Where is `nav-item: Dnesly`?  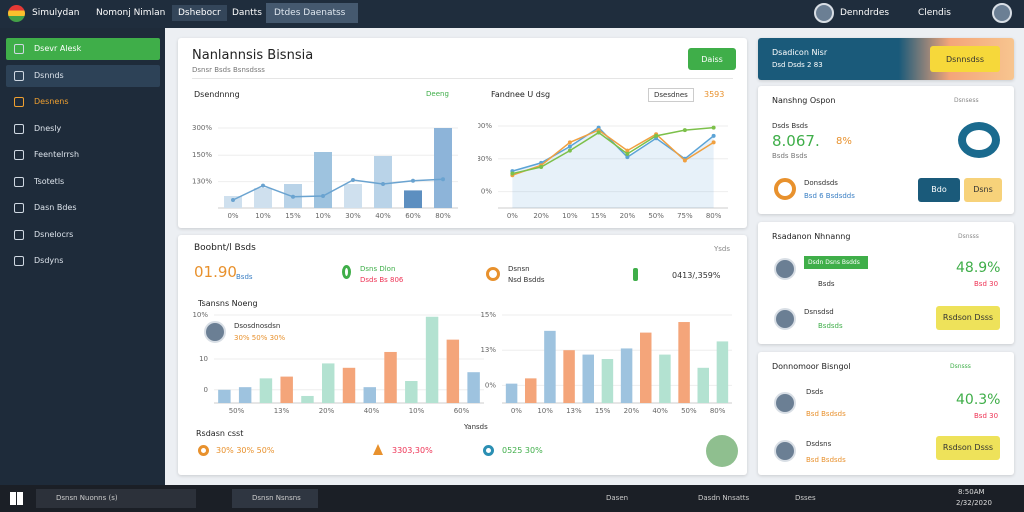
nav-item: Dnesly is located at coordinates (48, 128).